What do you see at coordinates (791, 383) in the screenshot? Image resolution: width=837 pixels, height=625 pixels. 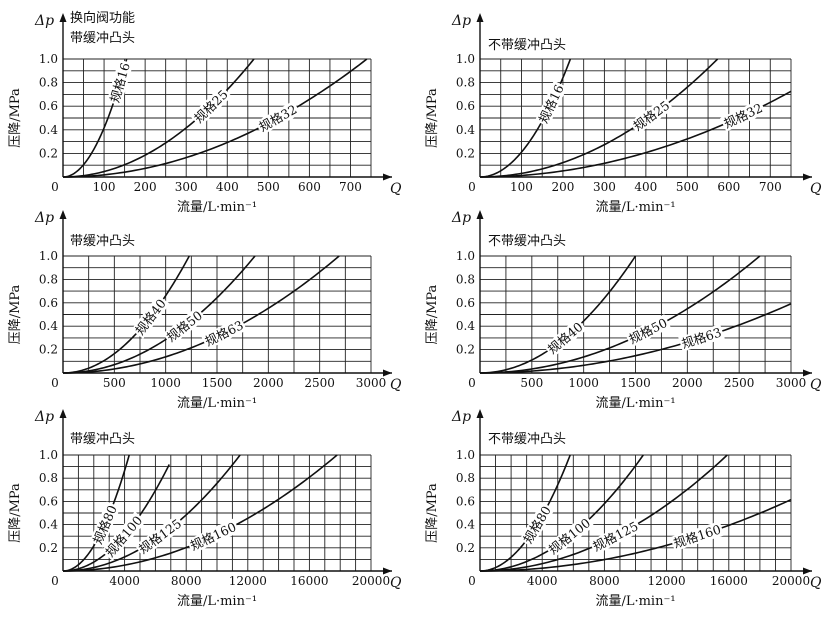 I see `x-tick-label: 3000` at bounding box center [791, 383].